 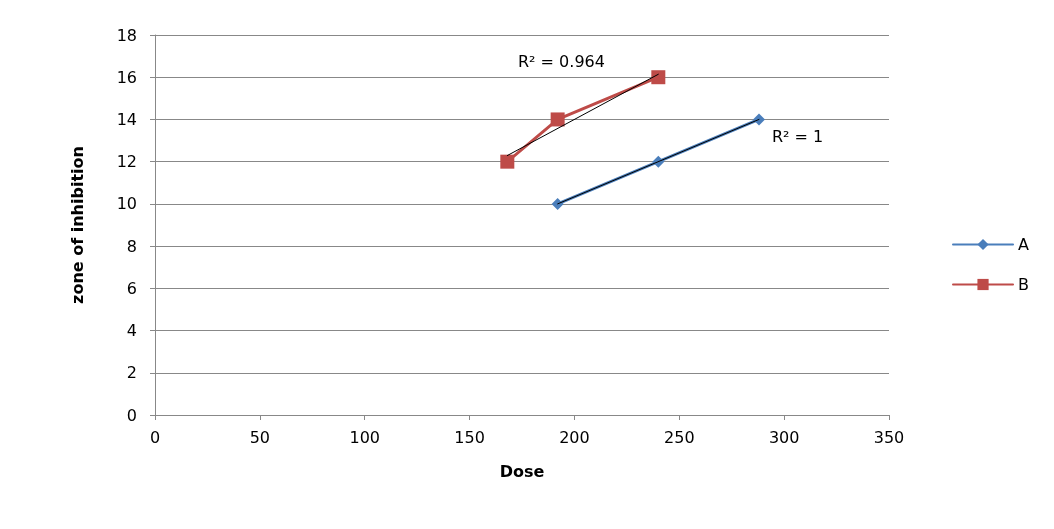 I want to click on y-tick-label: 4, so click(x=131, y=331).